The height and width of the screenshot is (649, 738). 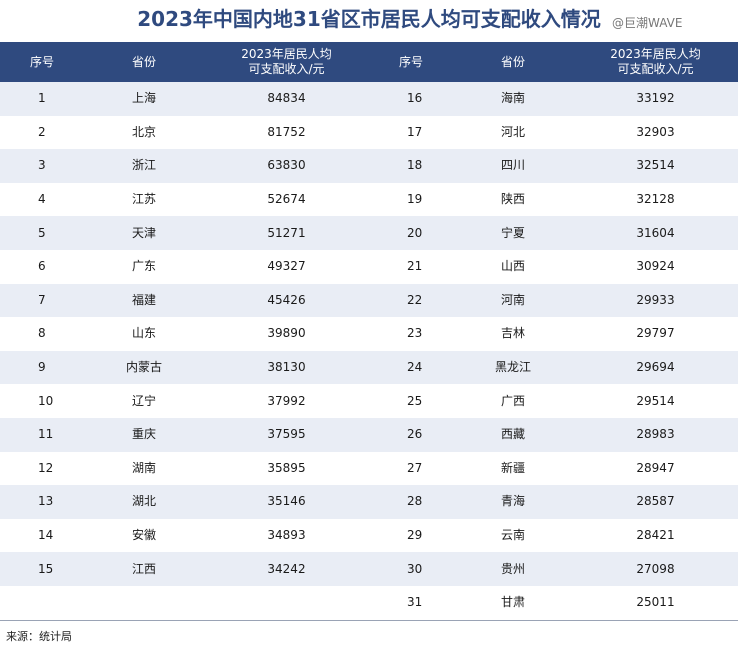 I want to click on income-cell: 35895, so click(x=286, y=468).